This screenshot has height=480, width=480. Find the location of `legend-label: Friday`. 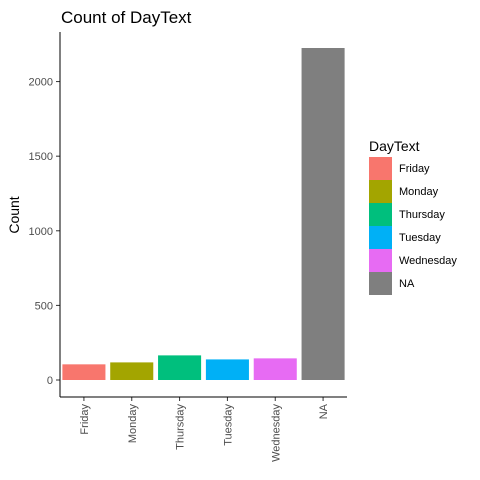

legend-label: Friday is located at coordinates (414, 169).